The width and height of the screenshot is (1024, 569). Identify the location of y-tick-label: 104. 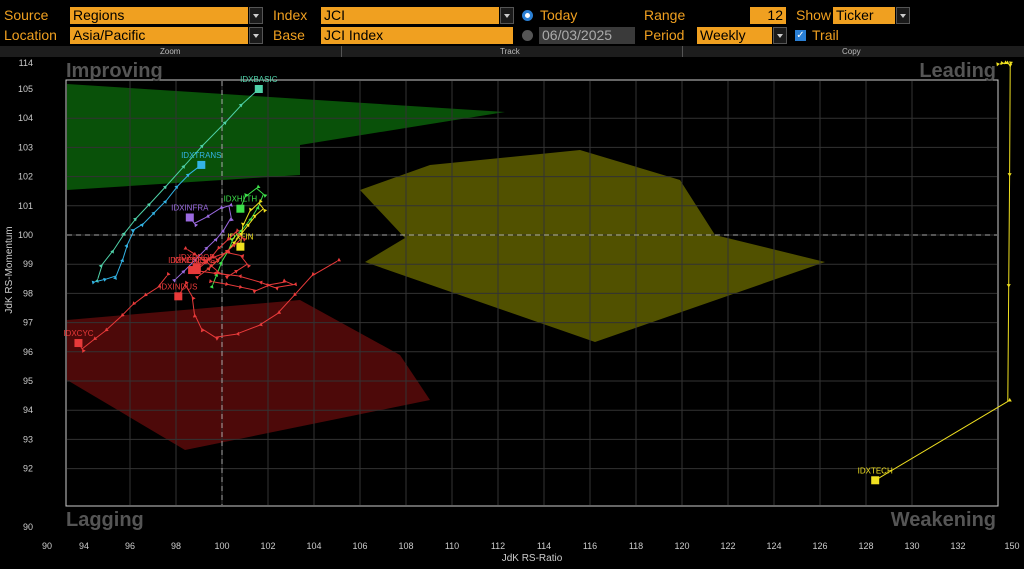
(25, 118).